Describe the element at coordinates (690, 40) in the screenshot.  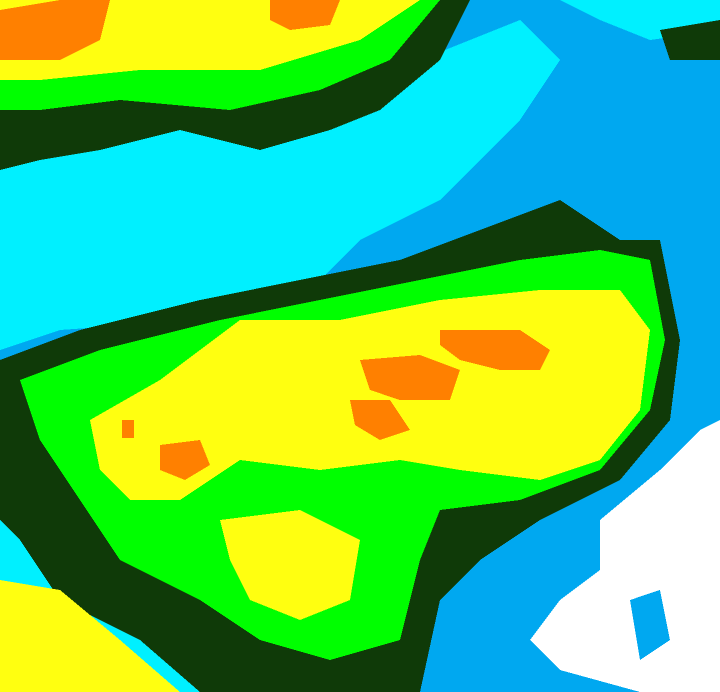
I see `dark-green-top-right` at that location.